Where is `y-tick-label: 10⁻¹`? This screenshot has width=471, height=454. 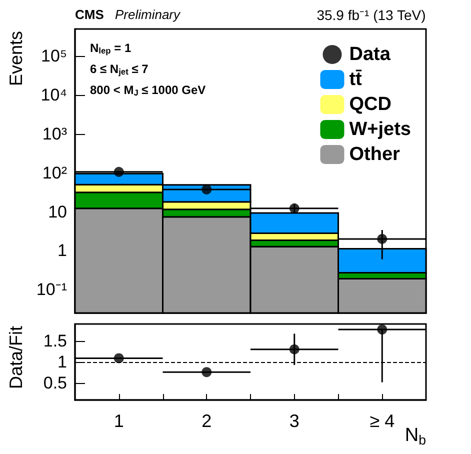 y-tick-label: 10⁻¹ is located at coordinates (52, 290).